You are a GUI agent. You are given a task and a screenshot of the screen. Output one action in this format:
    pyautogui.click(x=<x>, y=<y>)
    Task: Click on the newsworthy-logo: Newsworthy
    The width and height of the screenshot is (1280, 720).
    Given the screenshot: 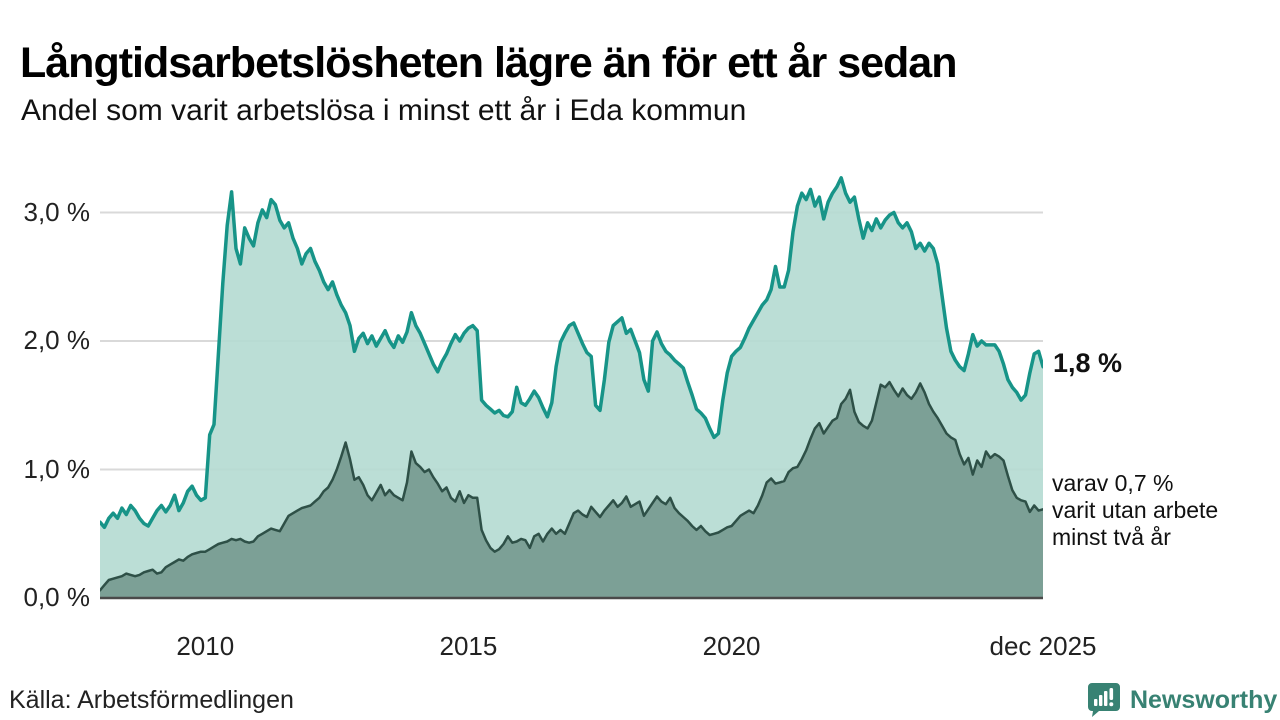 What is the action you would take?
    pyautogui.click(x=1181, y=699)
    